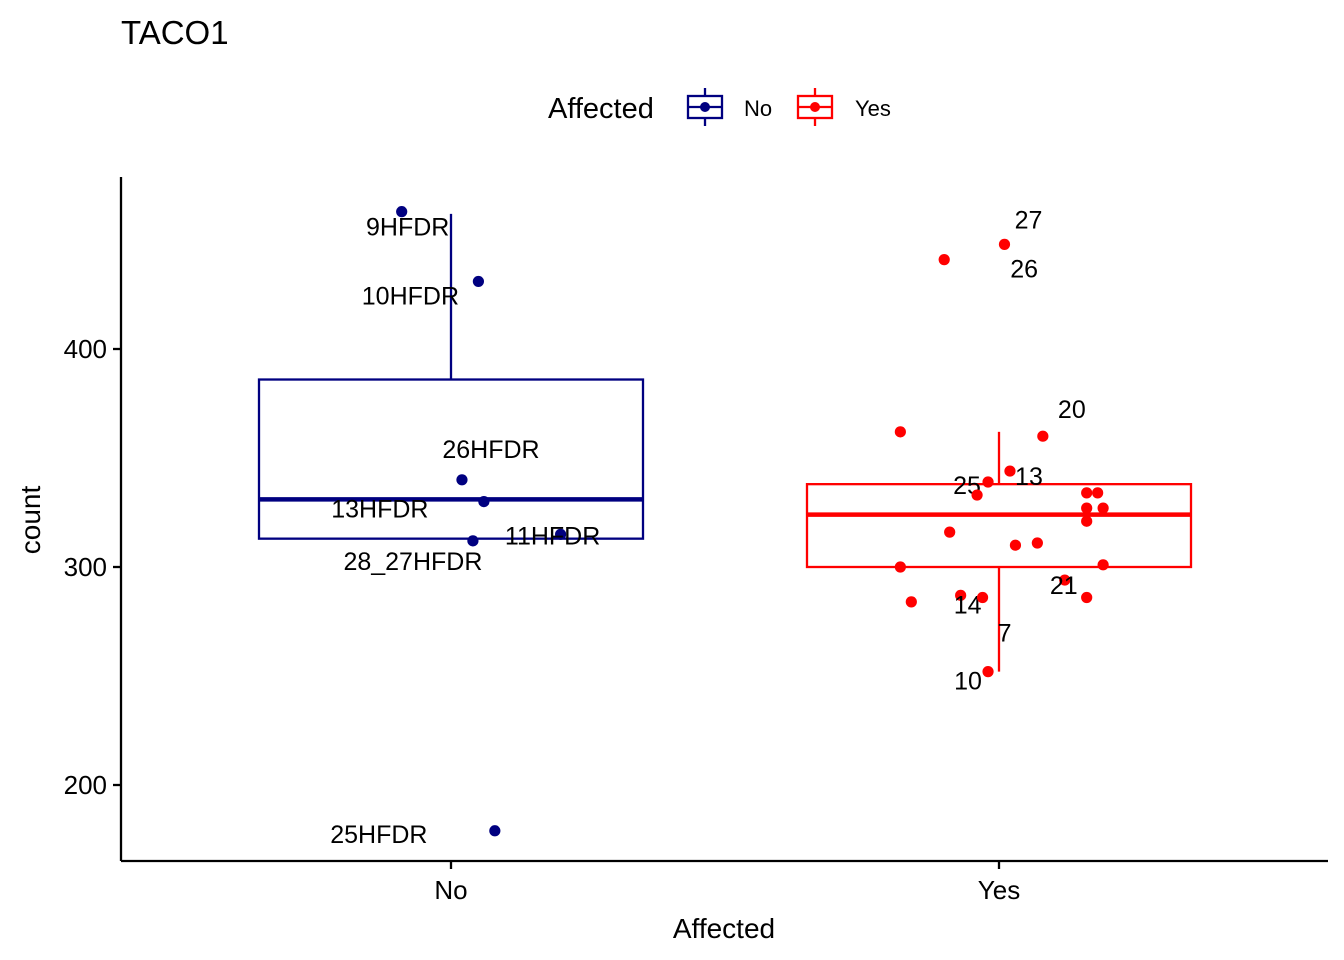 The image size is (1344, 960). What do you see at coordinates (450, 890) in the screenshot?
I see `x-tick-label: No` at bounding box center [450, 890].